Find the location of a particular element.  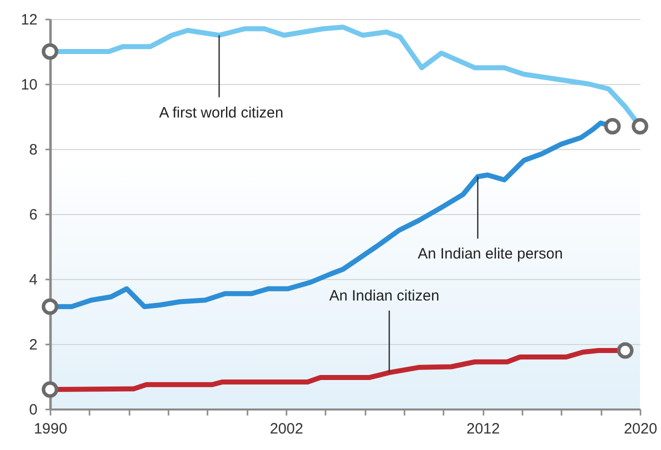

x-tick-label: 2020 is located at coordinates (641, 429).